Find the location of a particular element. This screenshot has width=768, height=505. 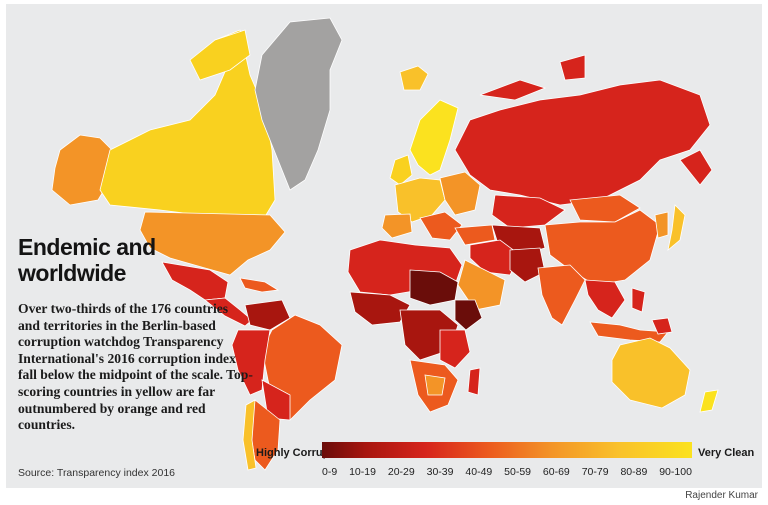

region-afghanistan-pakistan is located at coordinates (527, 265).